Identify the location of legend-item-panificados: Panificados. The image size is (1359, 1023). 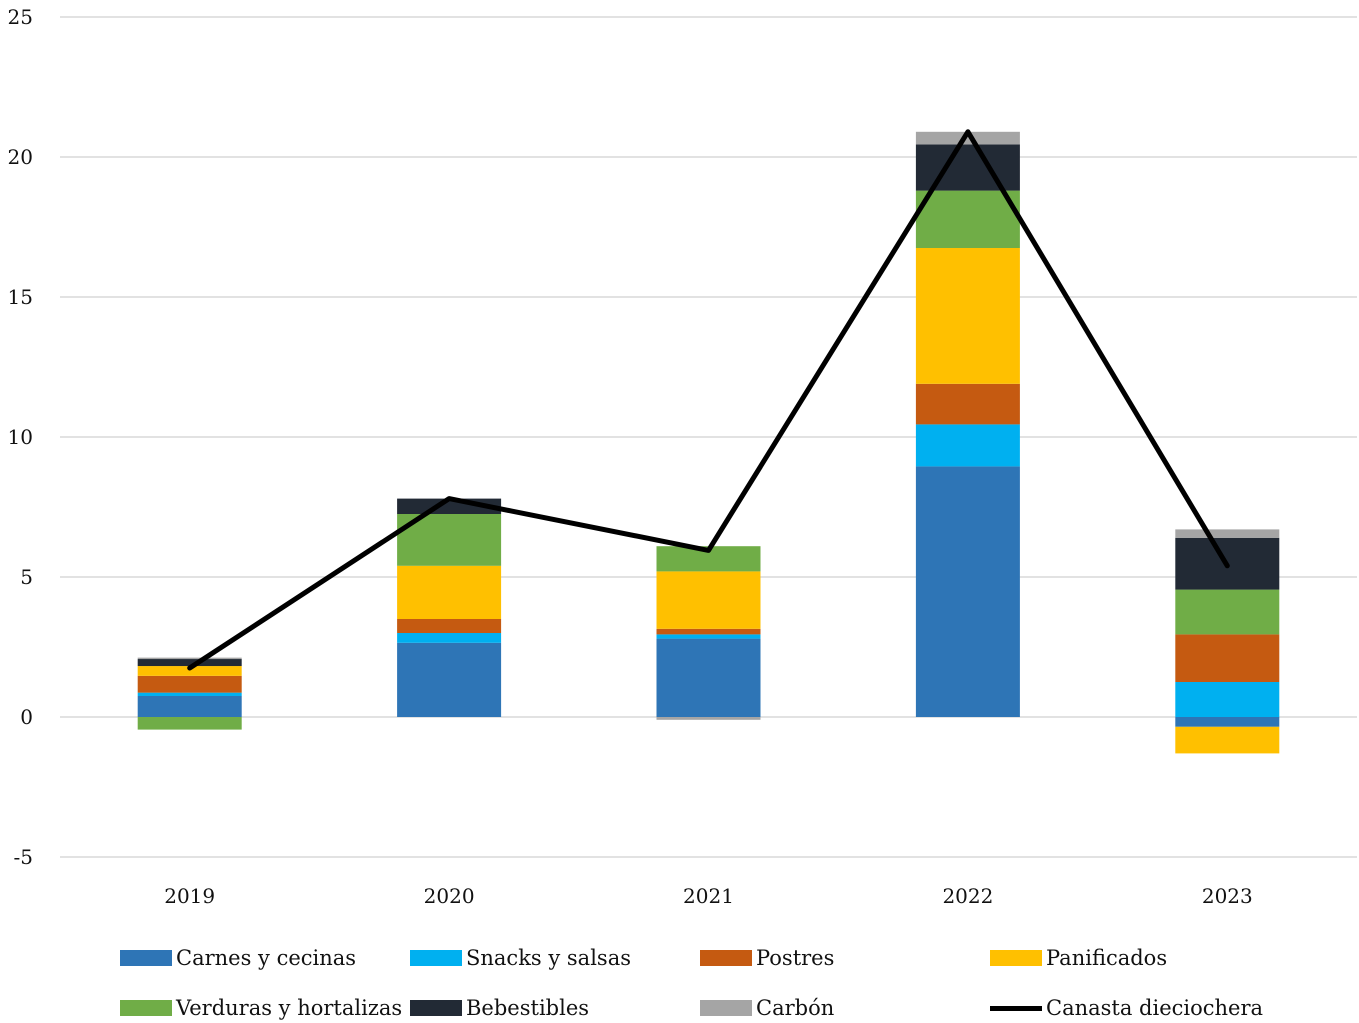
(1078, 958).